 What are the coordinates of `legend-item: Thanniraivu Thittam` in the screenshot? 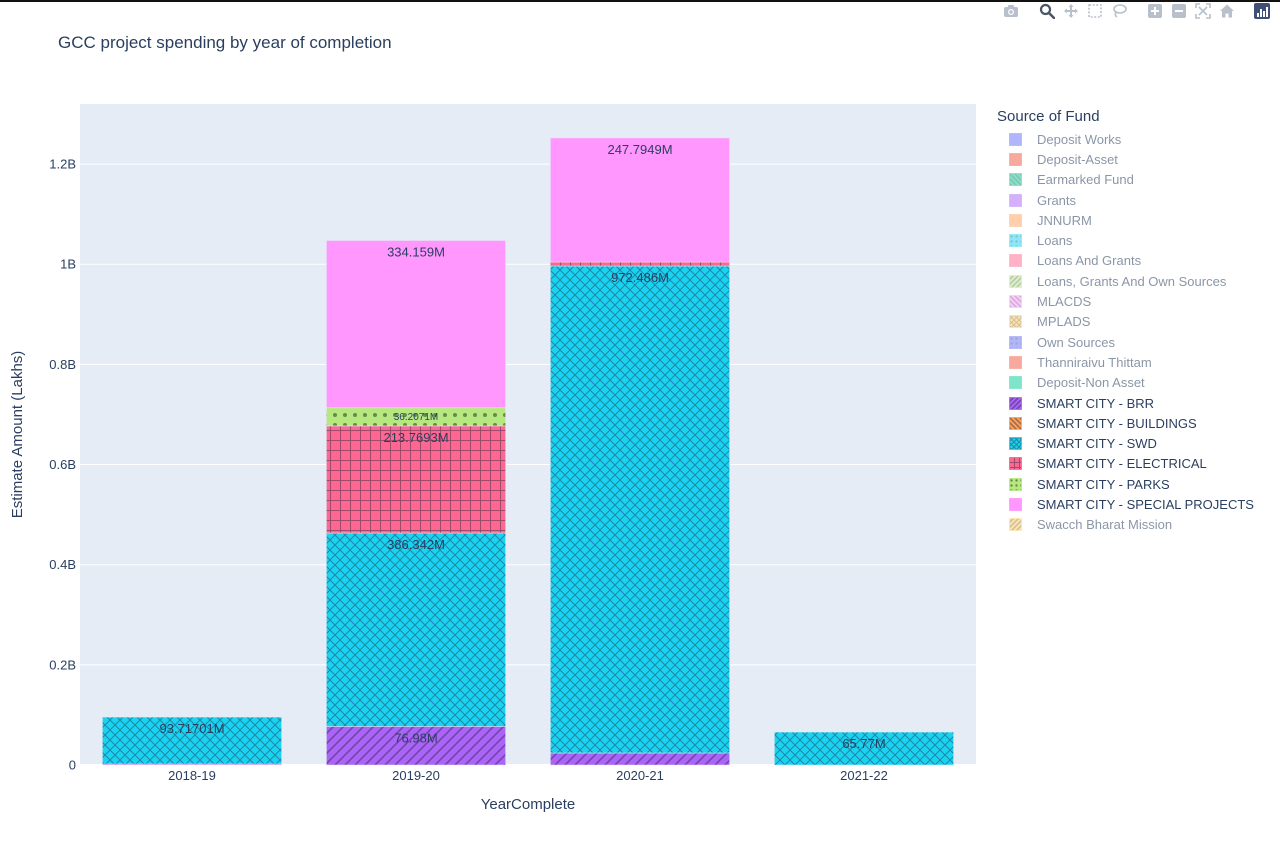 It's located at (1137, 362).